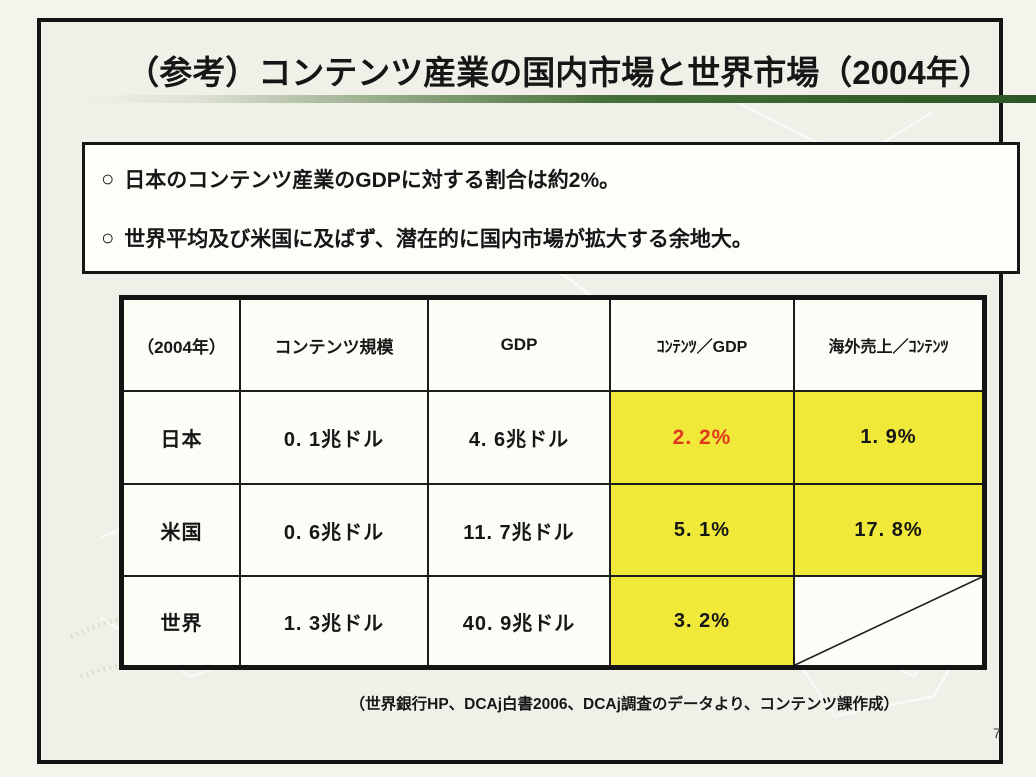 The height and width of the screenshot is (777, 1036). I want to click on bullet-point: ○ 世界平均及び米国に及ばず、潜在的に国内市場が拡大する余地大。, so click(551, 238).